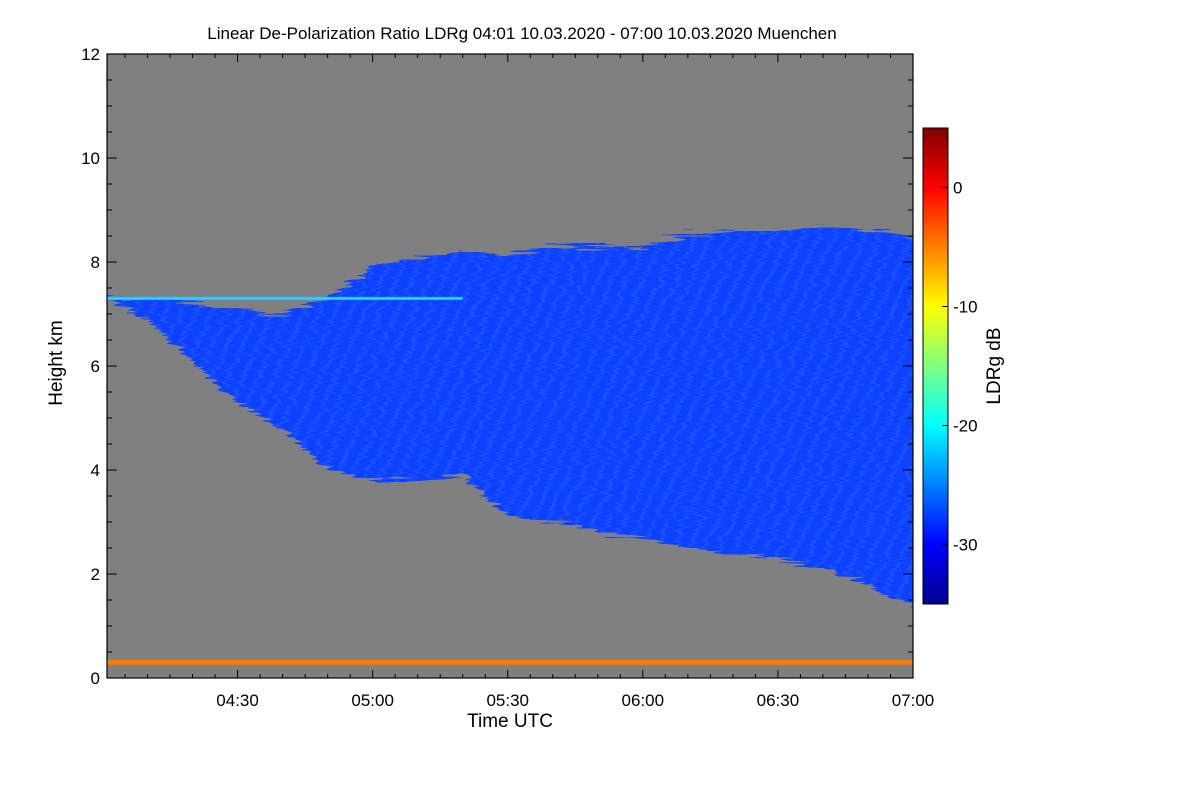  Describe the element at coordinates (95, 366) in the screenshot. I see `y-tick-label: 6` at that location.